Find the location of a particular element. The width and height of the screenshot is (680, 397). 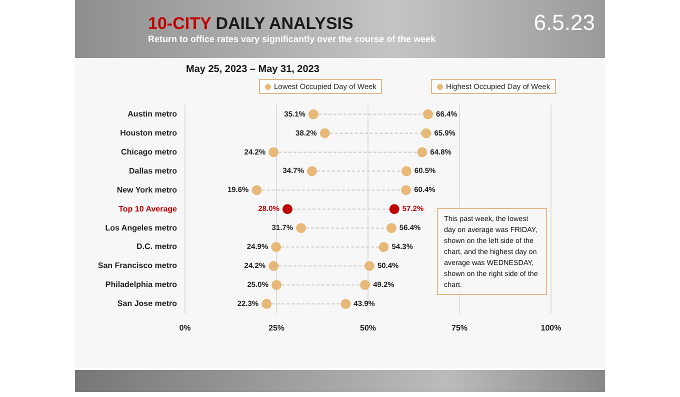

y-tick-label: San Jose metro is located at coordinates (147, 303).